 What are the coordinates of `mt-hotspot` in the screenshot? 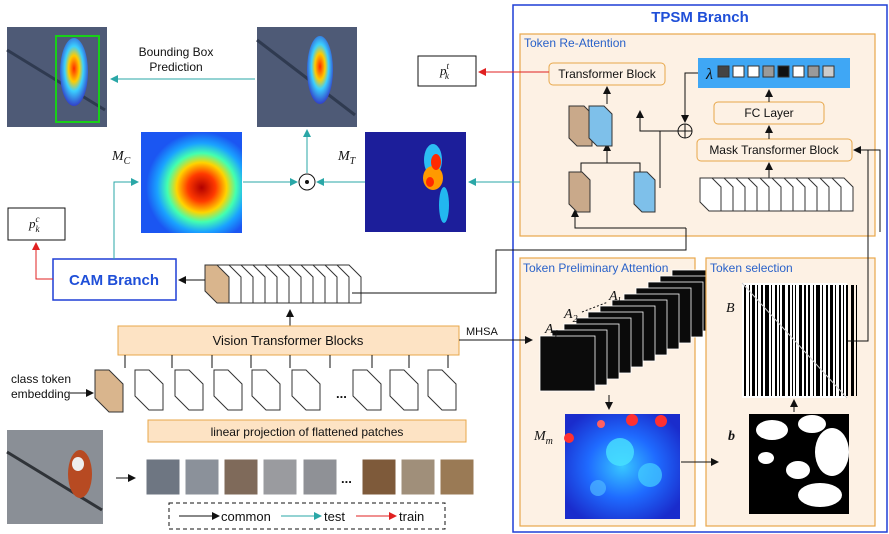 It's located at (436, 183).